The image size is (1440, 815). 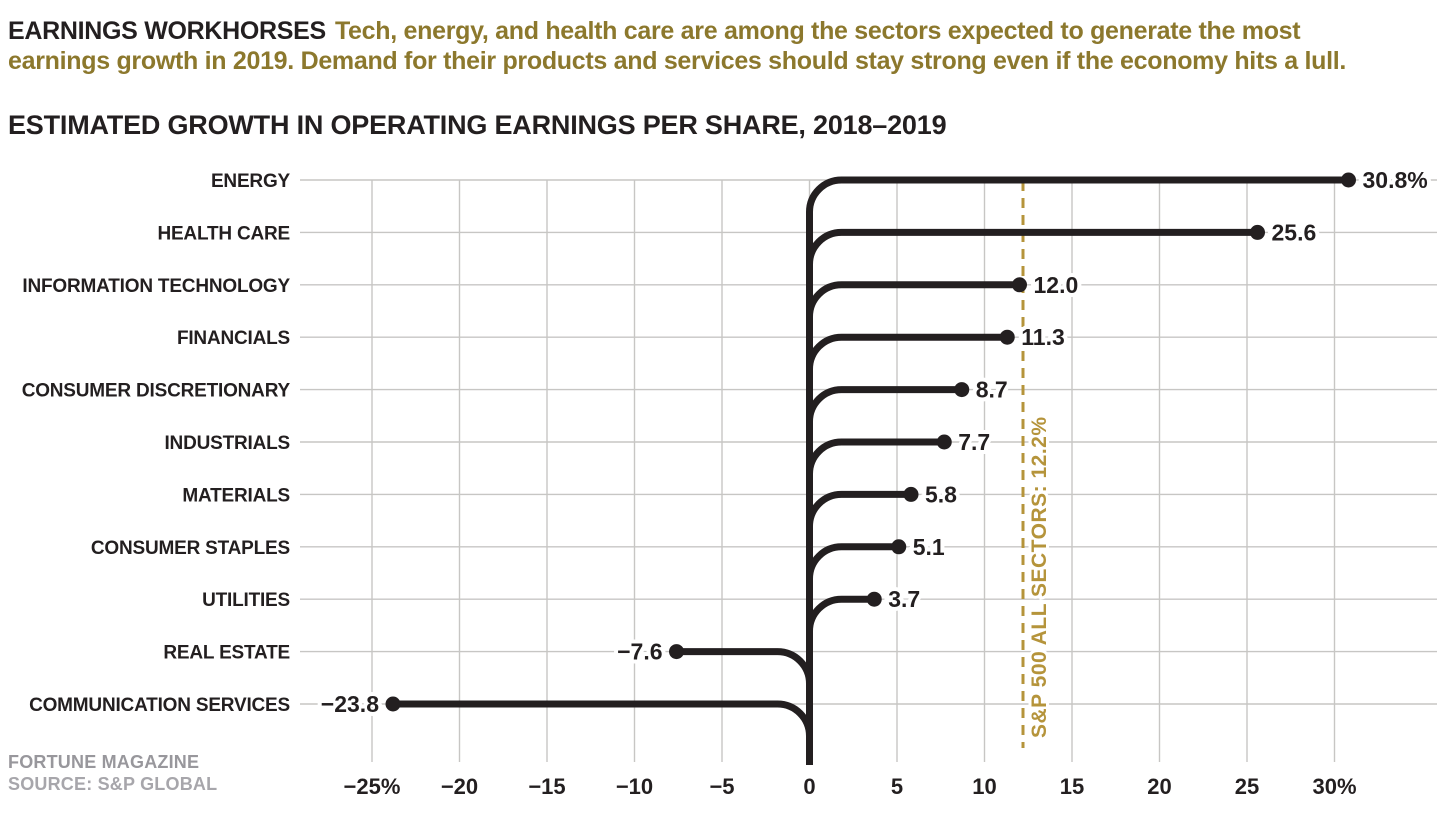 I want to click on reference-line-label: S&P 500 ALL SECTORS: 12.2%, so click(x=1039, y=577).